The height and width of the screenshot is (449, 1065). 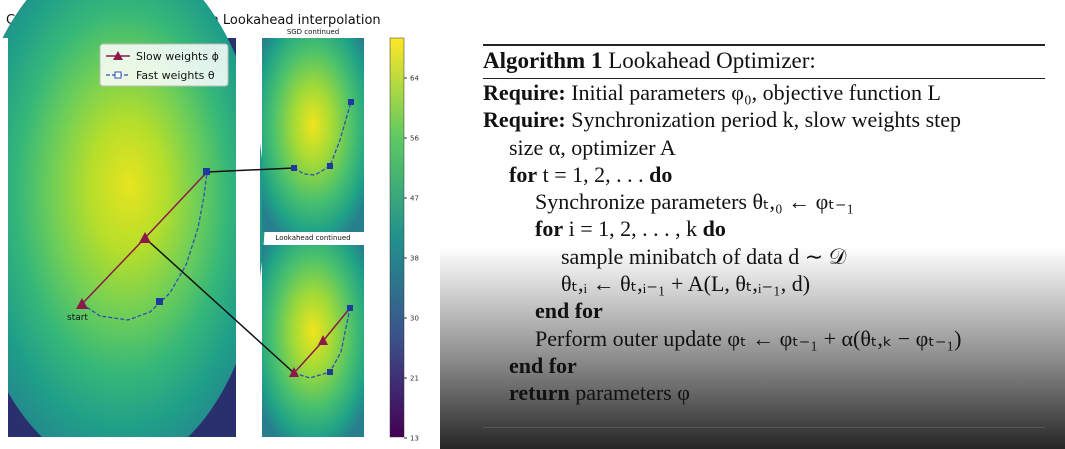 I want to click on statement: parameters φ, so click(x=632, y=393).